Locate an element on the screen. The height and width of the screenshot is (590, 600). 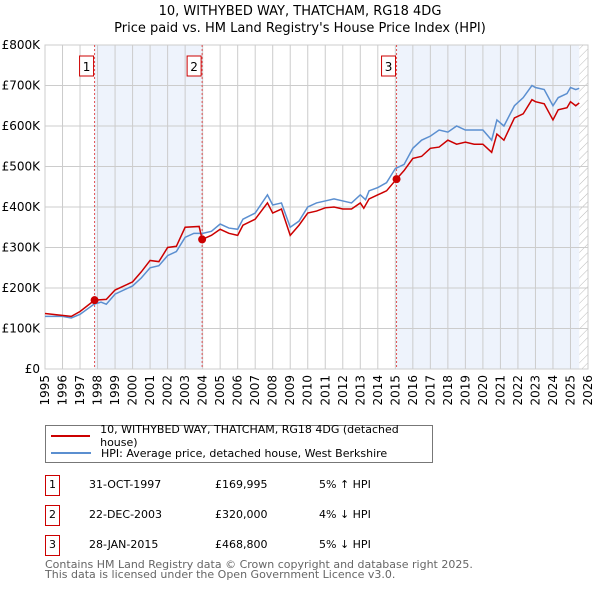
sale-number: 1 is located at coordinates (52, 485).